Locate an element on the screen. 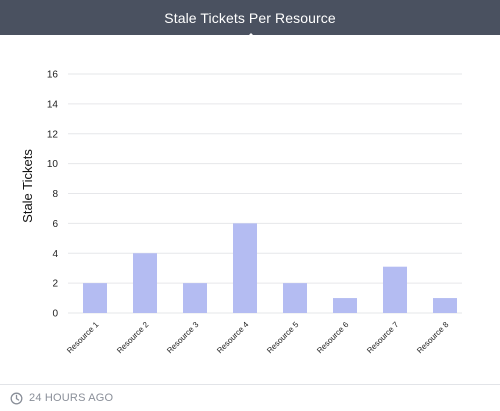 The width and height of the screenshot is (500, 411). header-pointer is located at coordinates (251, 35).